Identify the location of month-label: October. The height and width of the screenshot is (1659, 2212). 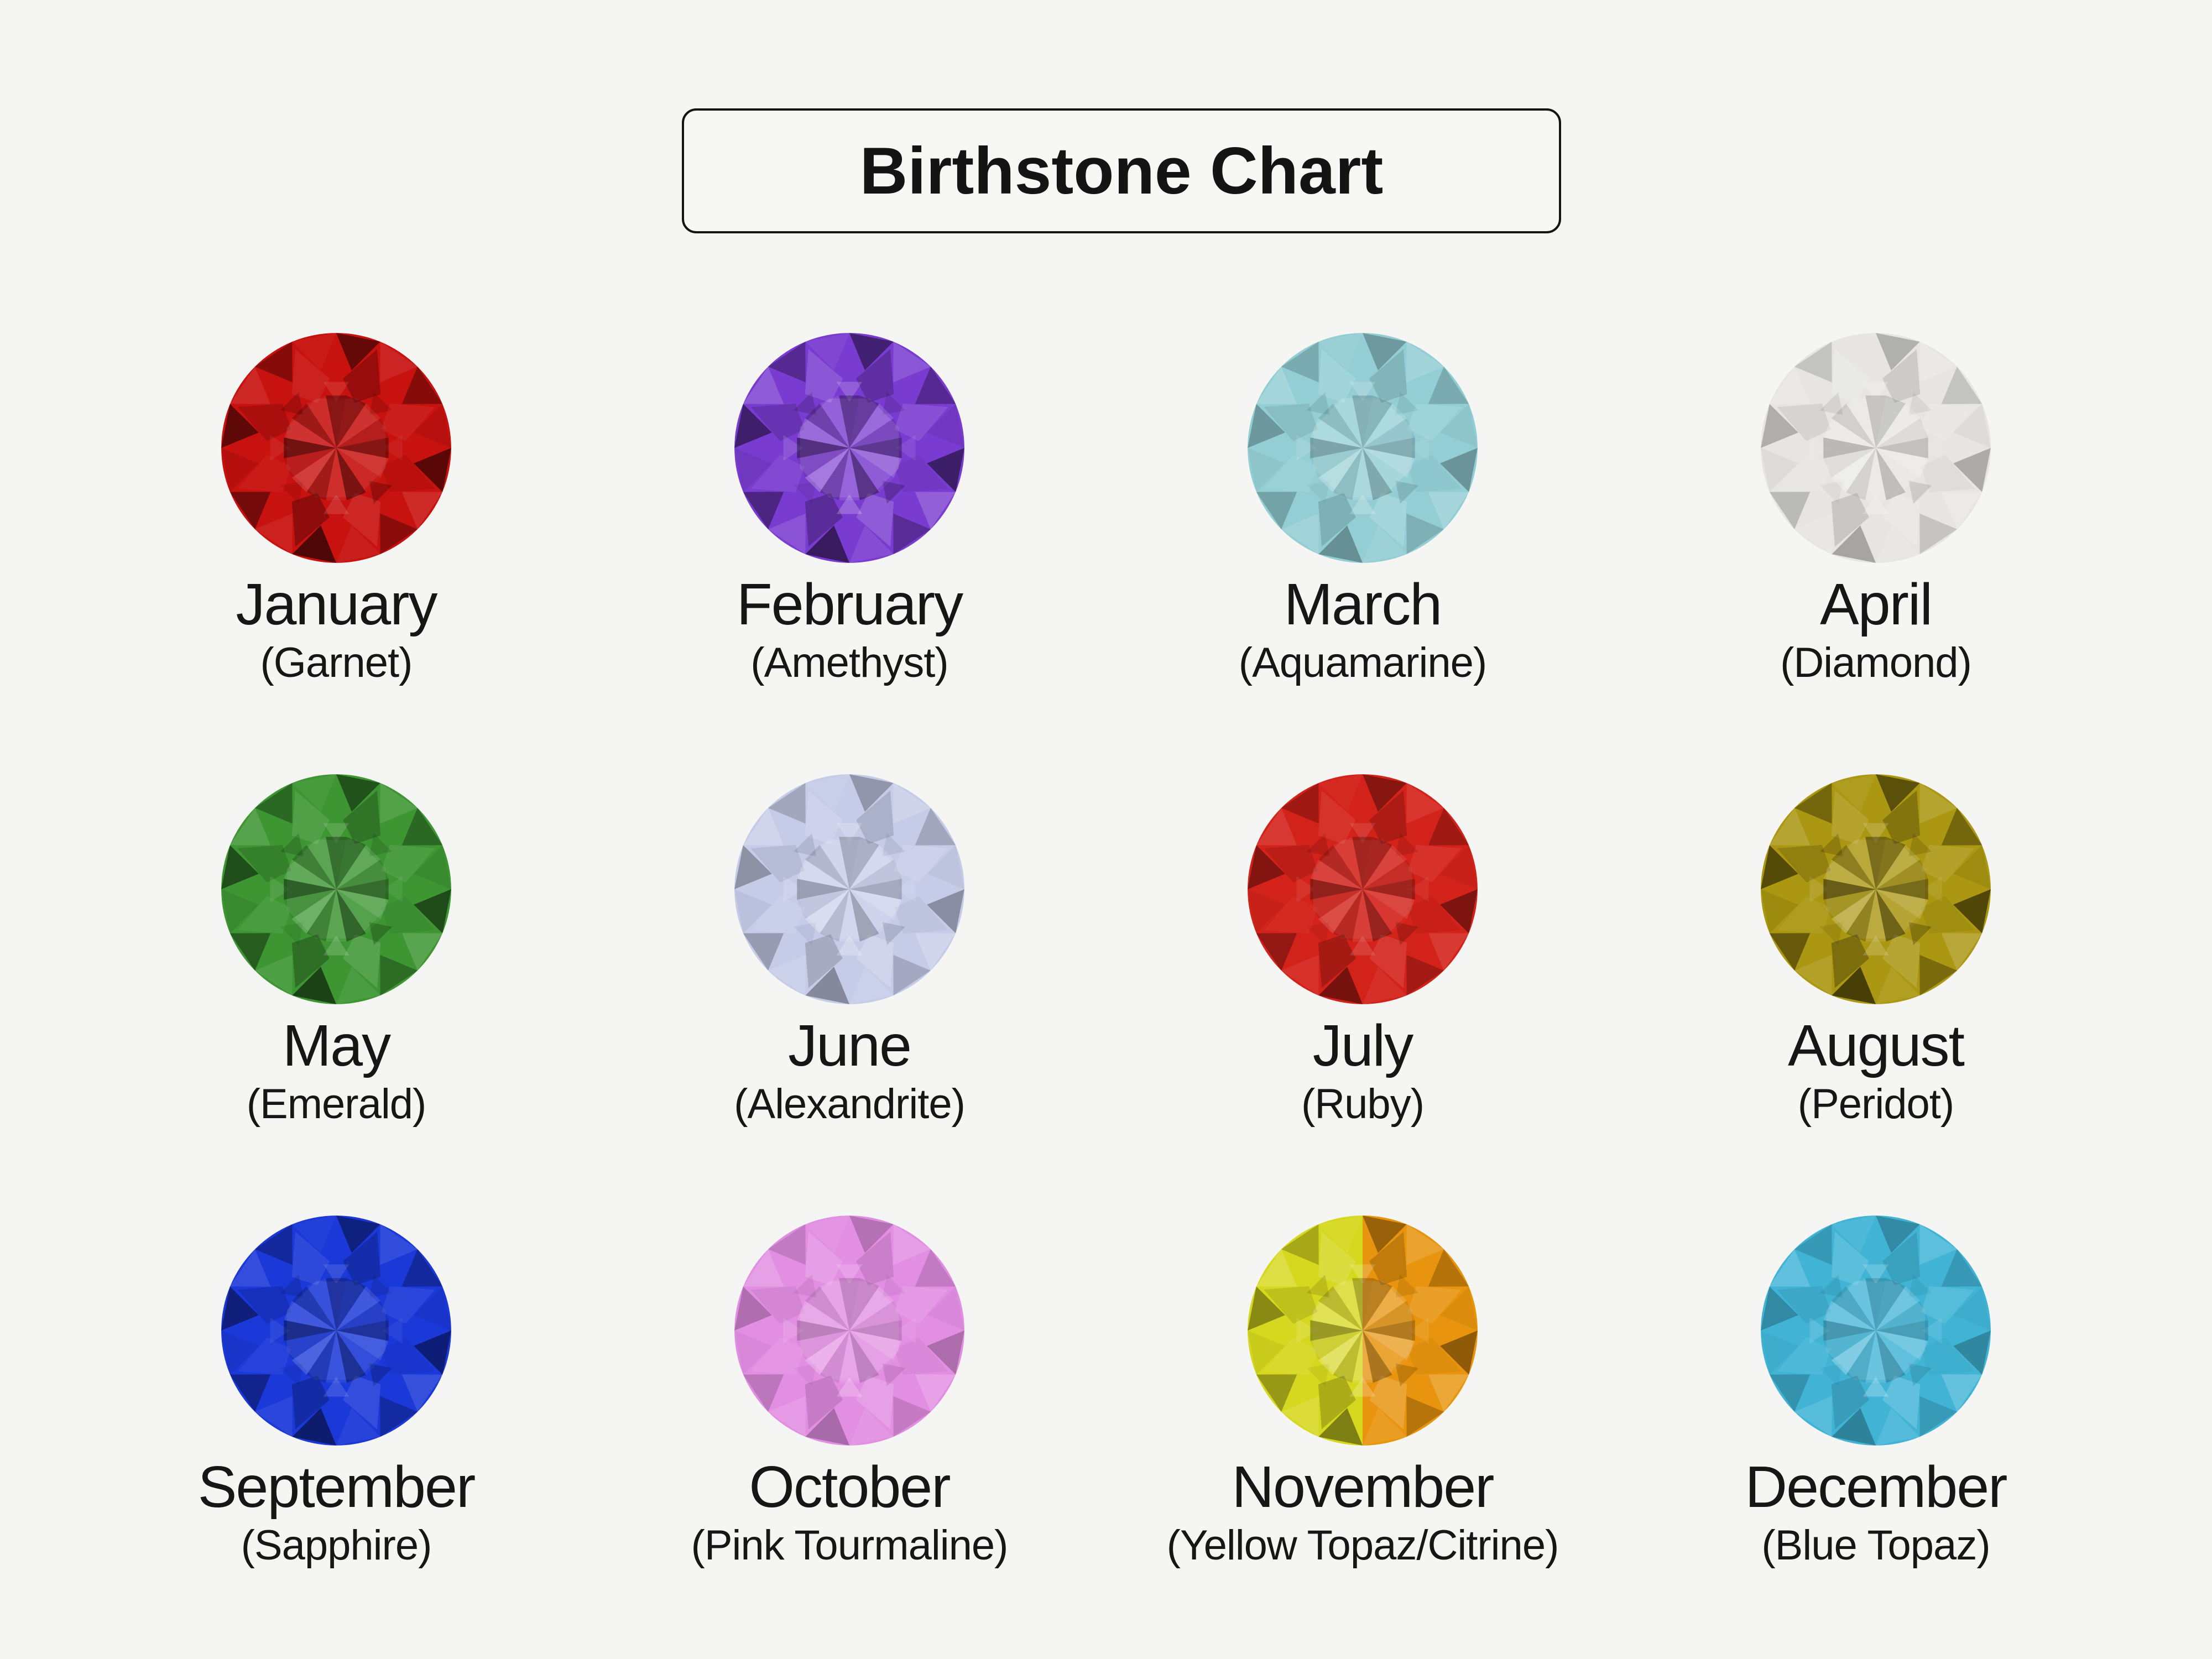
(850, 1487).